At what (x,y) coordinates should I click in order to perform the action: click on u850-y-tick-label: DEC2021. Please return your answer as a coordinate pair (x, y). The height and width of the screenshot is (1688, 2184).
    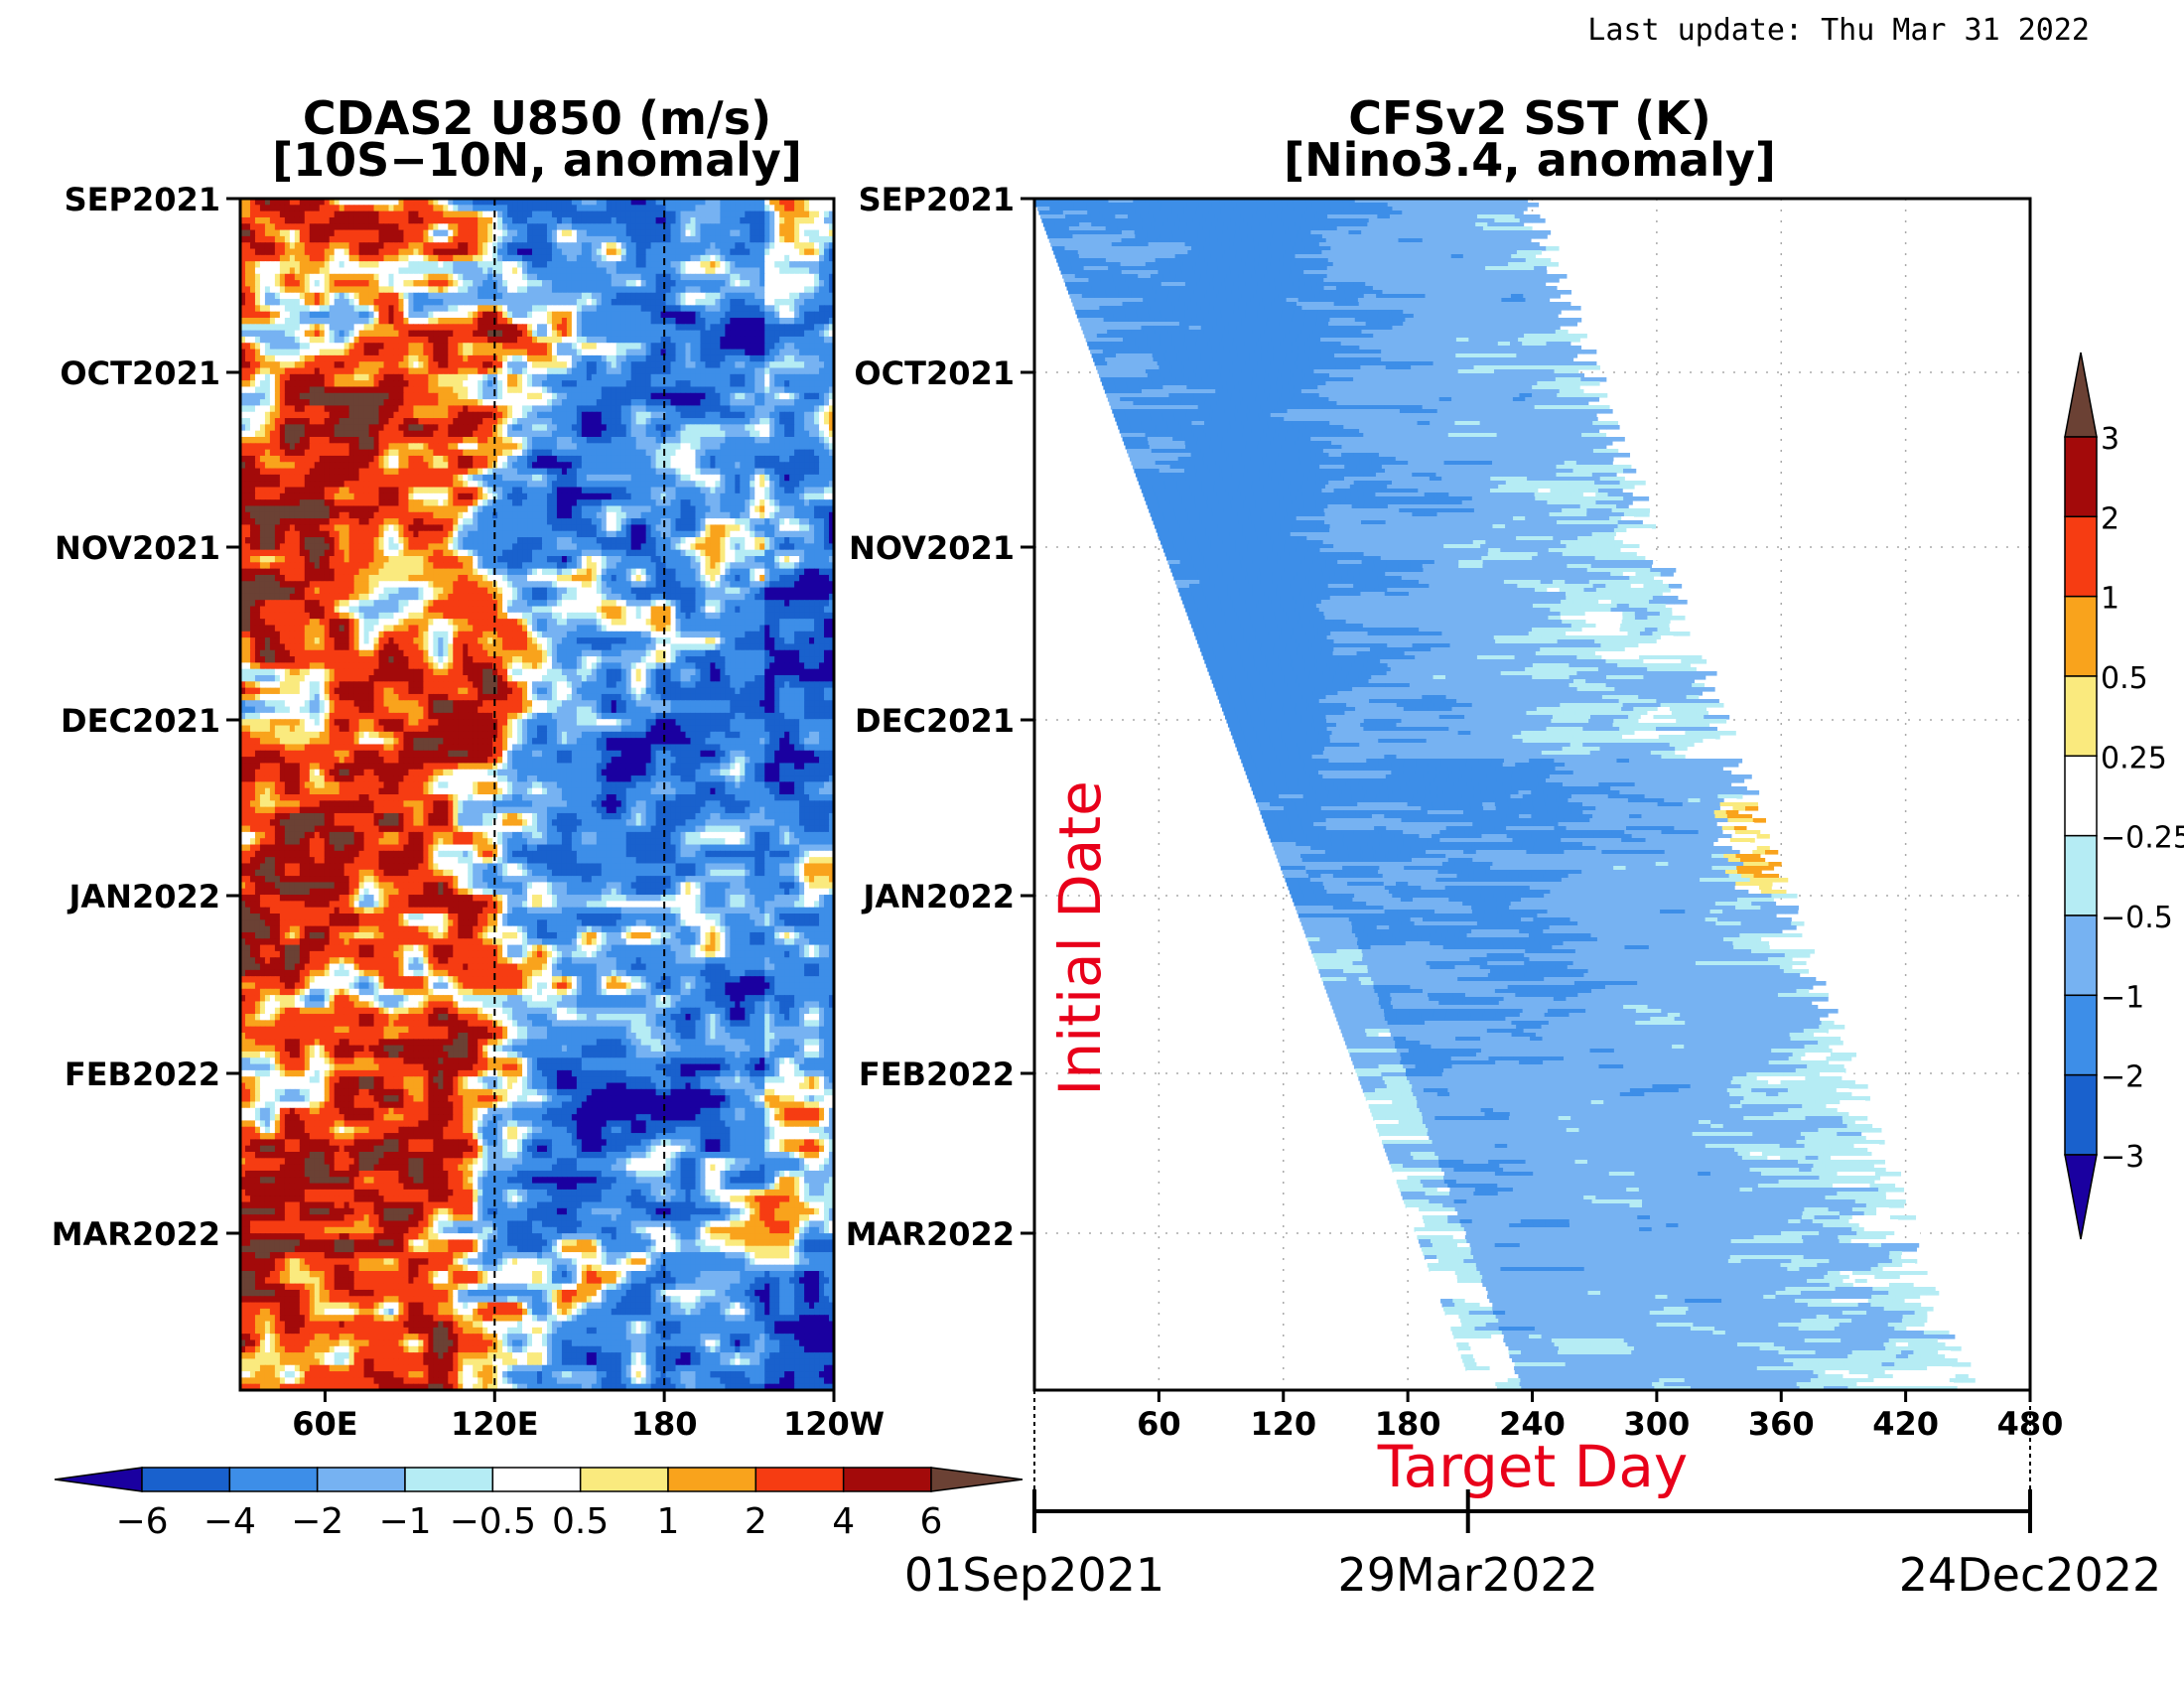
    Looking at the image, I should click on (140, 721).